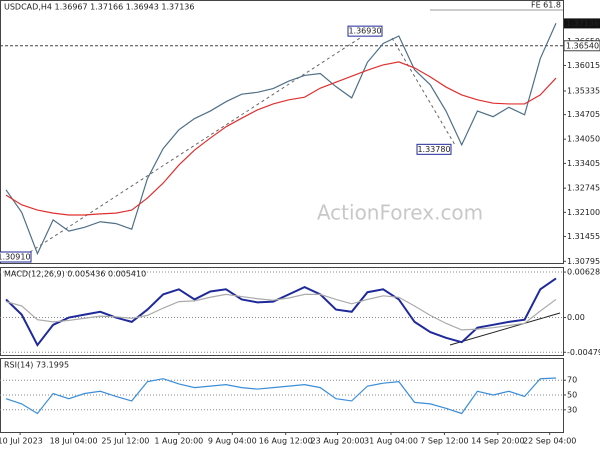 The width and height of the screenshot is (600, 450). Describe the element at coordinates (178, 441) in the screenshot. I see `x-tick-label: 1 Aug 20:00` at that location.